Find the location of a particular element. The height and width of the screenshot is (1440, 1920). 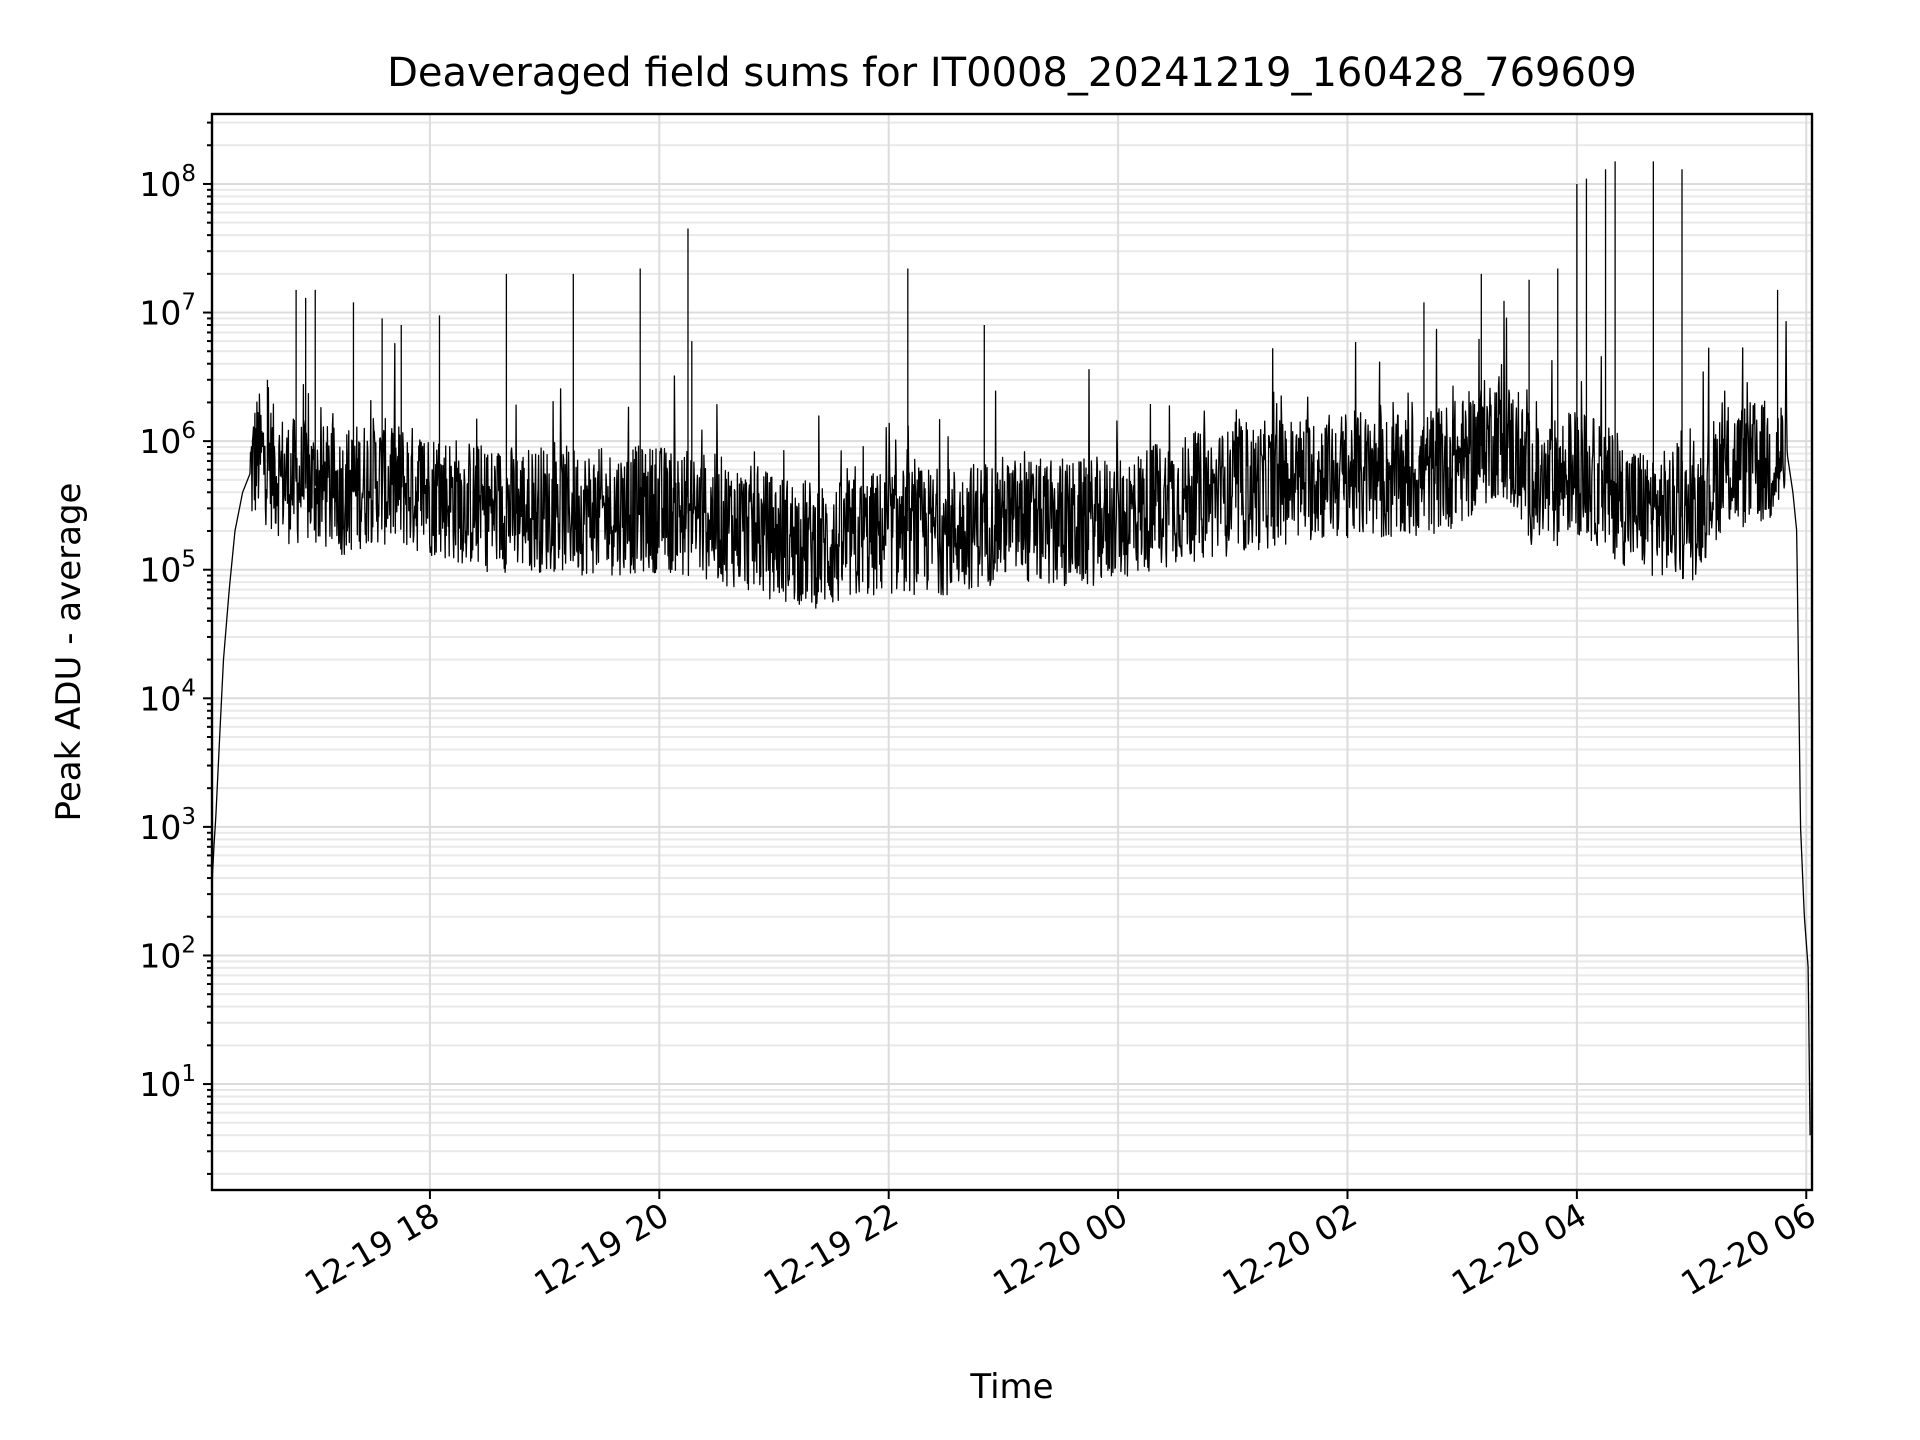

y-axis-ticks: 101 102 103 104 105 106 107 108 is located at coordinates (175, 648).